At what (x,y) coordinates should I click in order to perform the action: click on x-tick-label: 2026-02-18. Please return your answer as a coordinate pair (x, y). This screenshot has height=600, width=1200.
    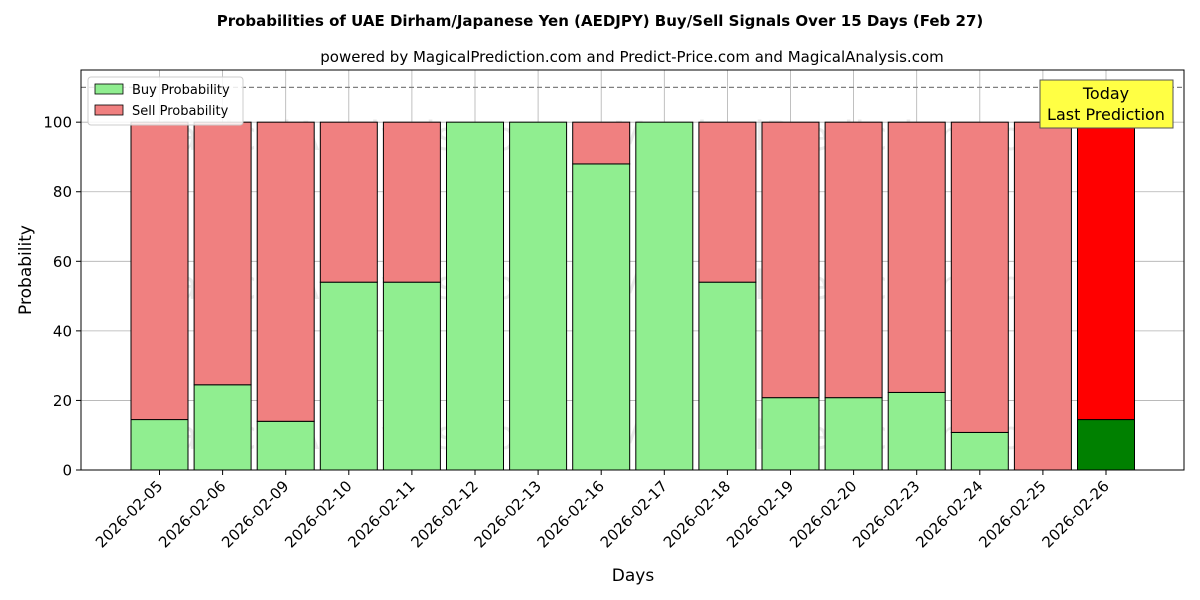
    Looking at the image, I should click on (697, 514).